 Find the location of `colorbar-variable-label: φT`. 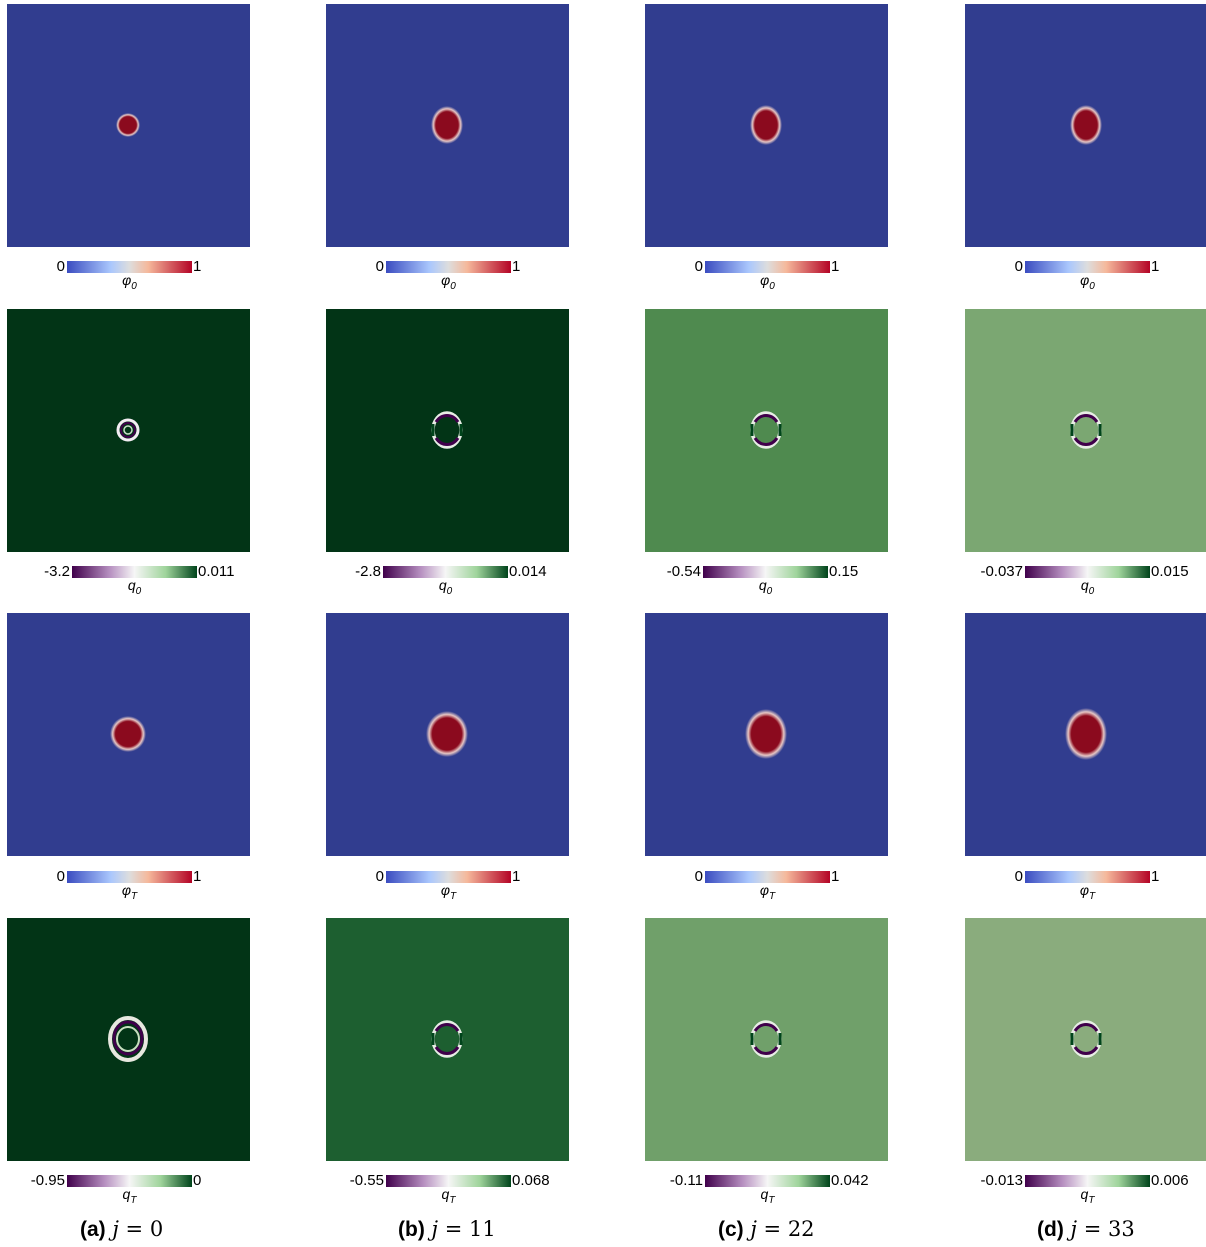

colorbar-variable-label: φT is located at coordinates (1087, 892).